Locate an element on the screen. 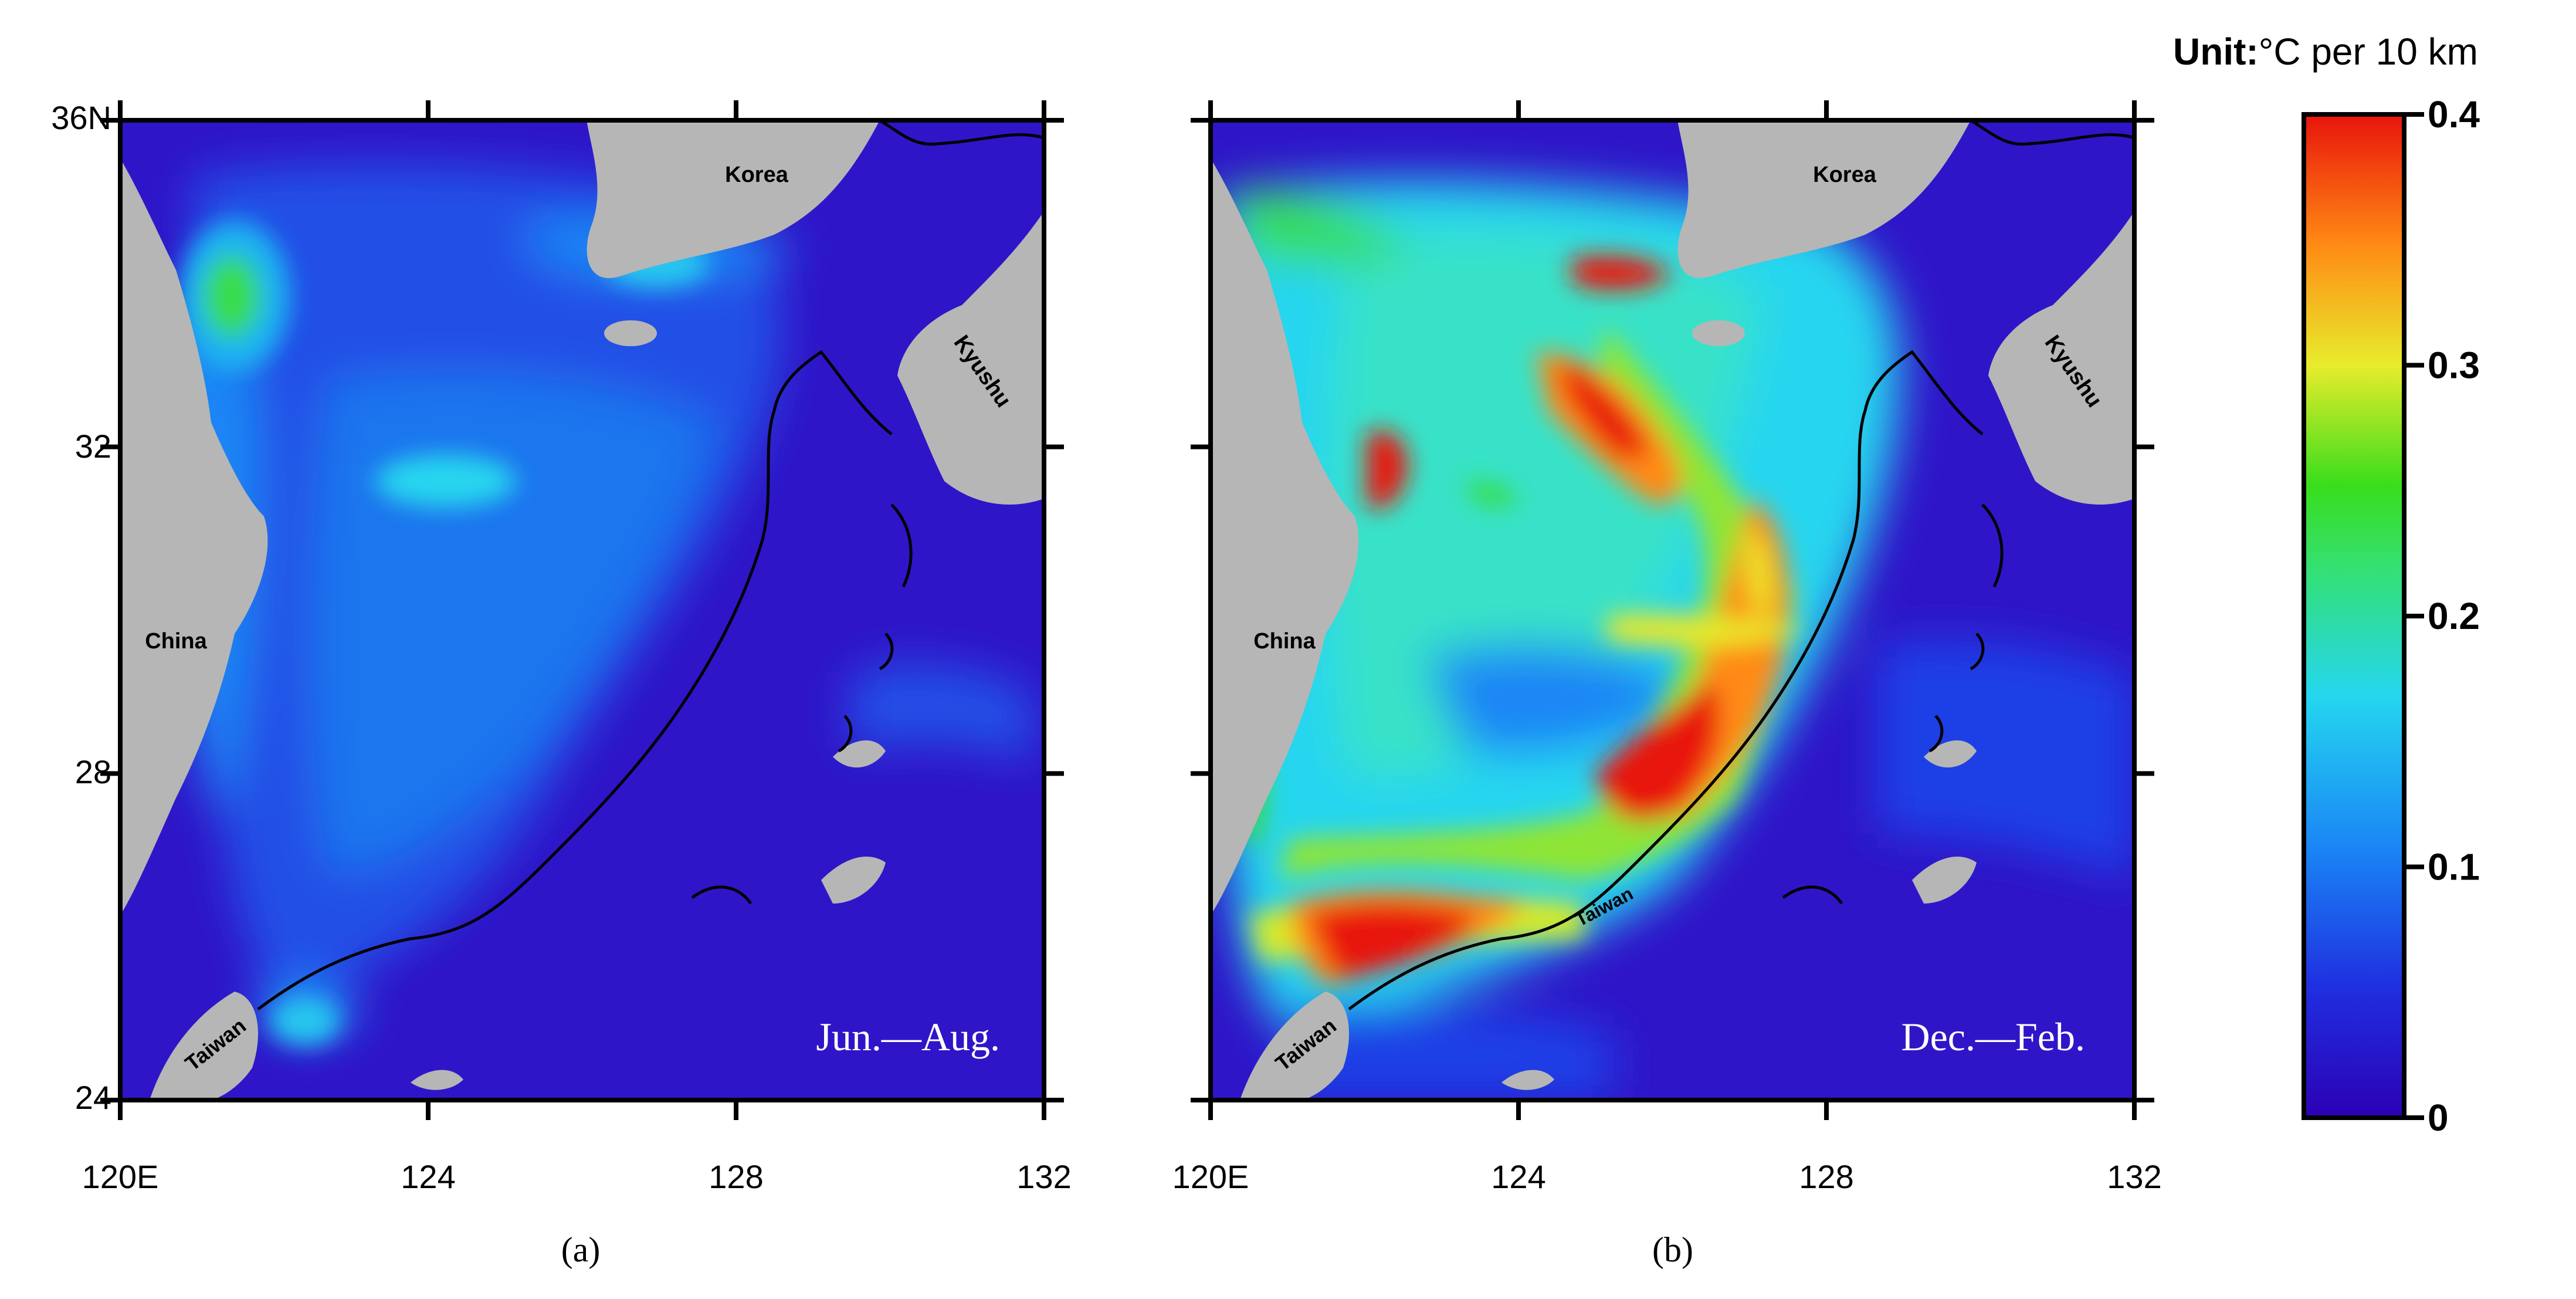  land-label-china-a: China is located at coordinates (176, 642).